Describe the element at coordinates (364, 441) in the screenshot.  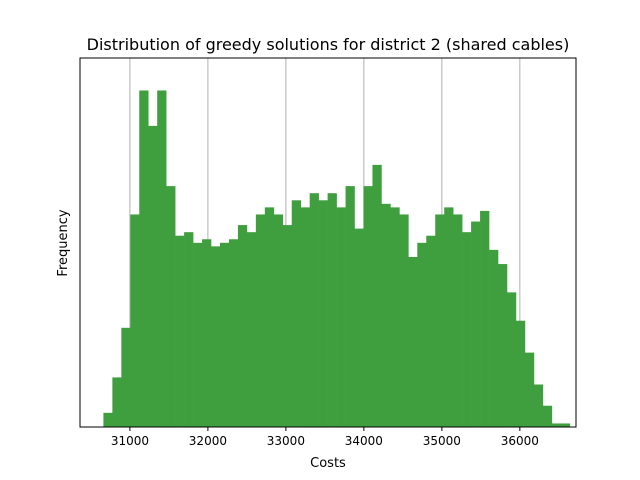
I see `x-tick-label: 34000` at that location.